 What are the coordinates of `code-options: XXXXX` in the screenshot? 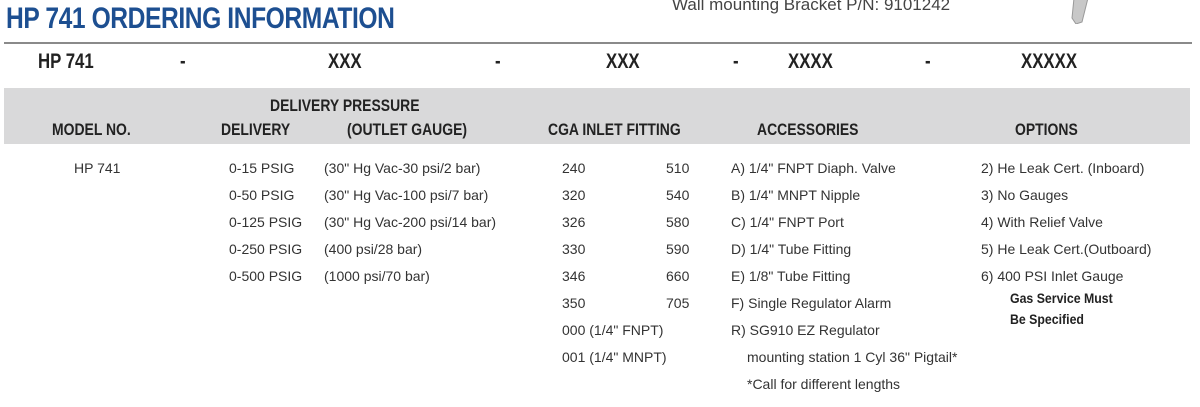 It's located at (1049, 61).